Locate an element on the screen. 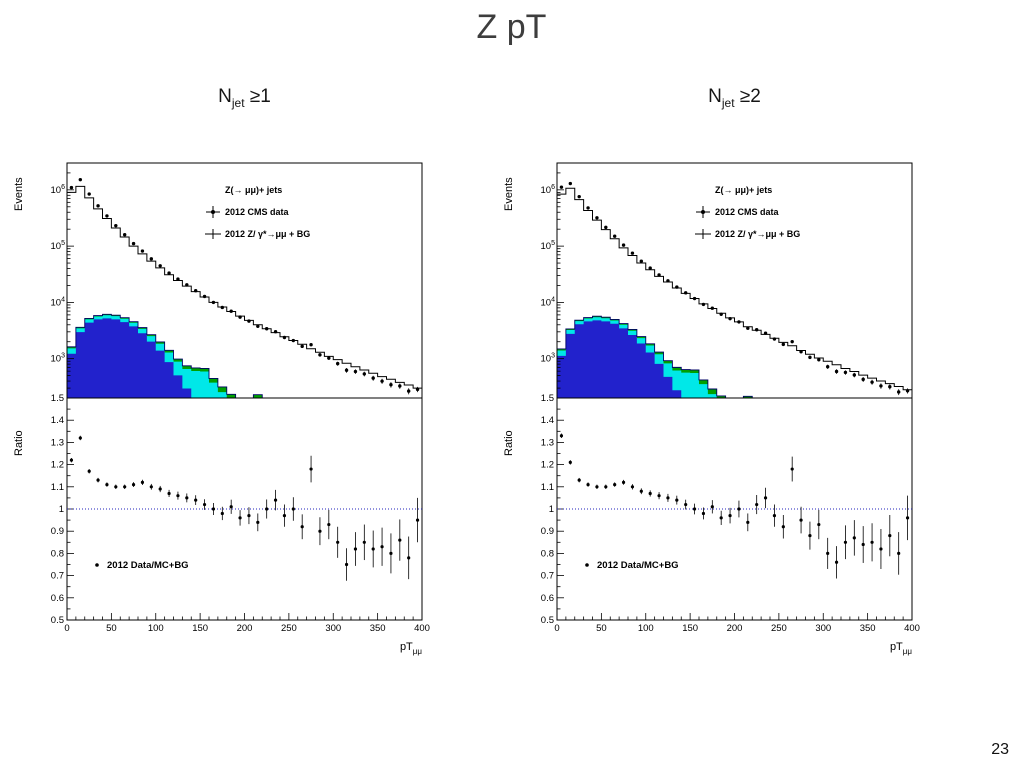  slide-title: Z pT is located at coordinates (511, 27).